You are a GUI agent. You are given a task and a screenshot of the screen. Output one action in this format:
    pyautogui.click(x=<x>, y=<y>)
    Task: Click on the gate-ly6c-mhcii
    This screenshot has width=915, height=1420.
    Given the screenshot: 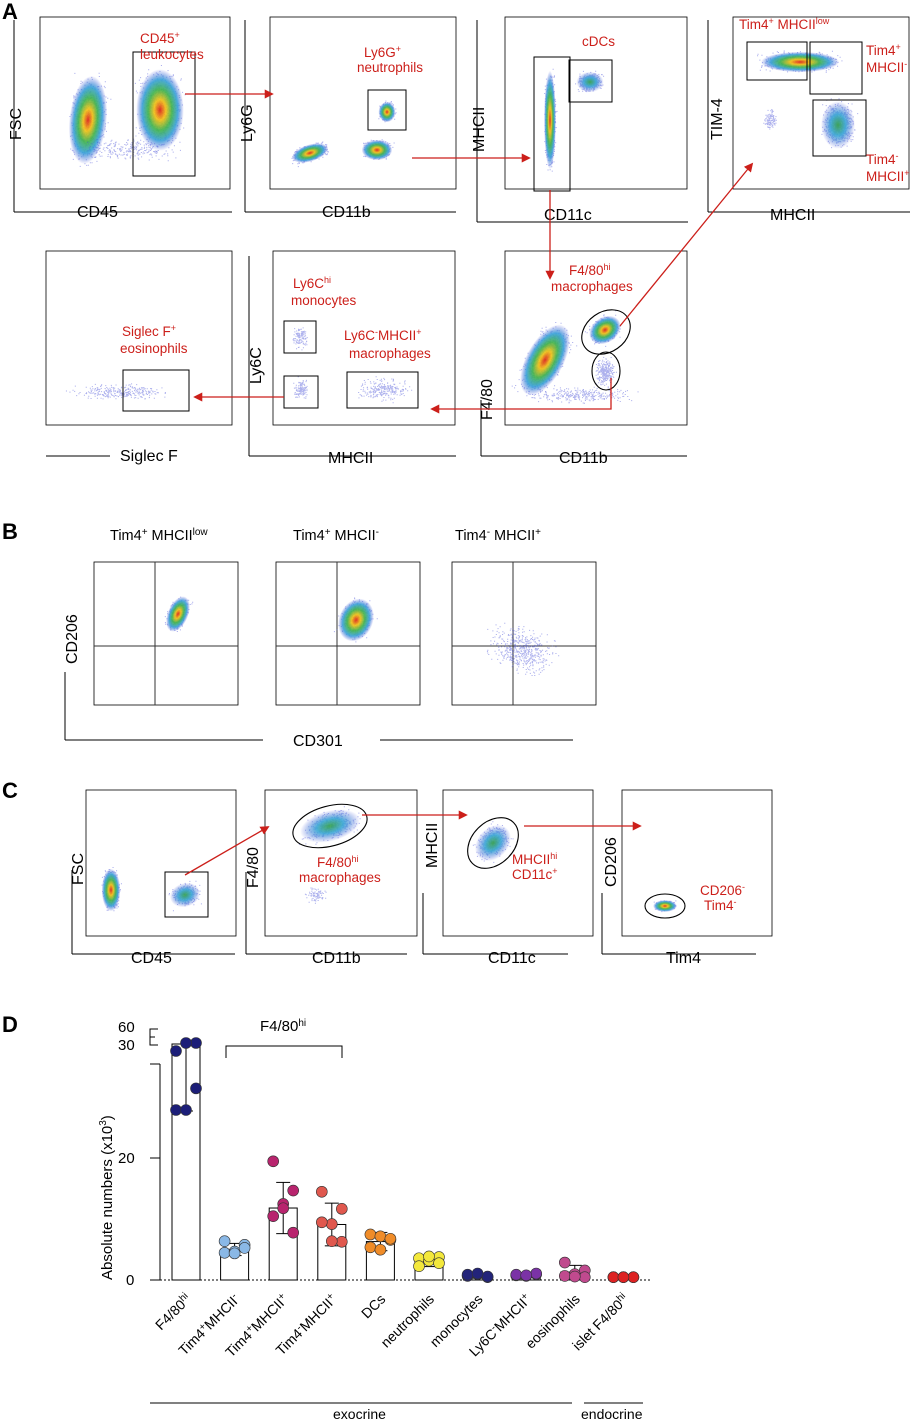 What is the action you would take?
    pyautogui.click(x=382, y=390)
    